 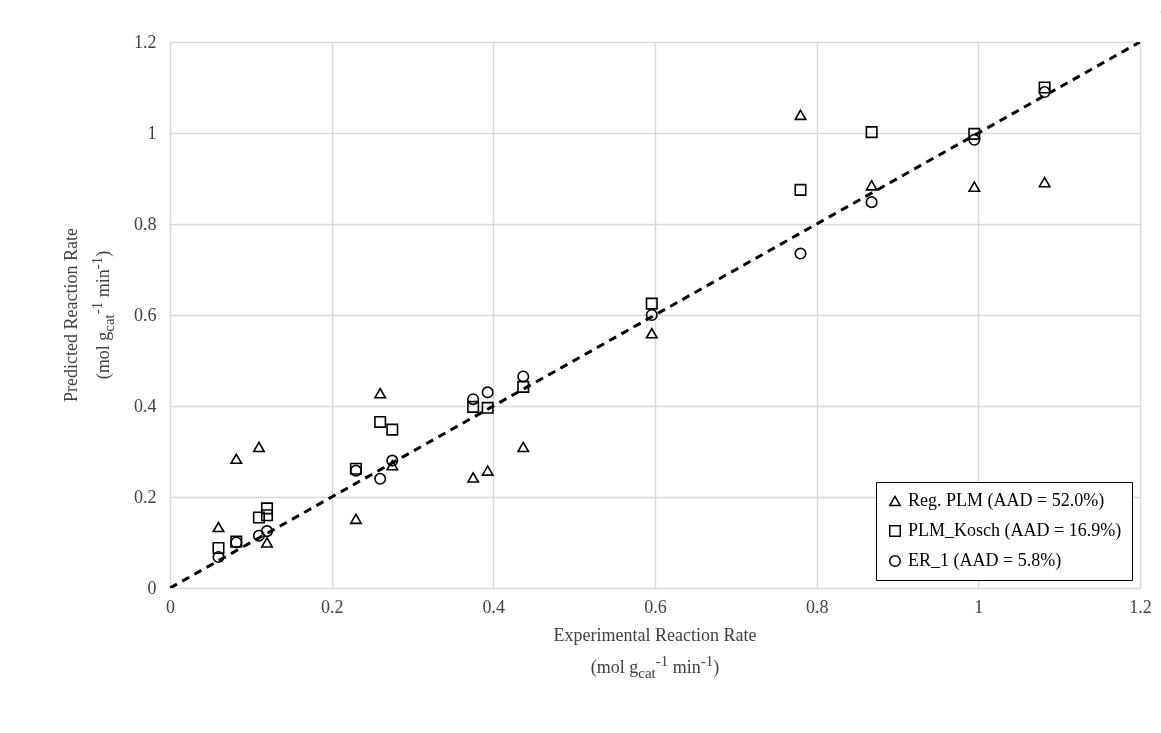 What do you see at coordinates (1140, 606) in the screenshot?
I see `x-tick-label: 1.2` at bounding box center [1140, 606].